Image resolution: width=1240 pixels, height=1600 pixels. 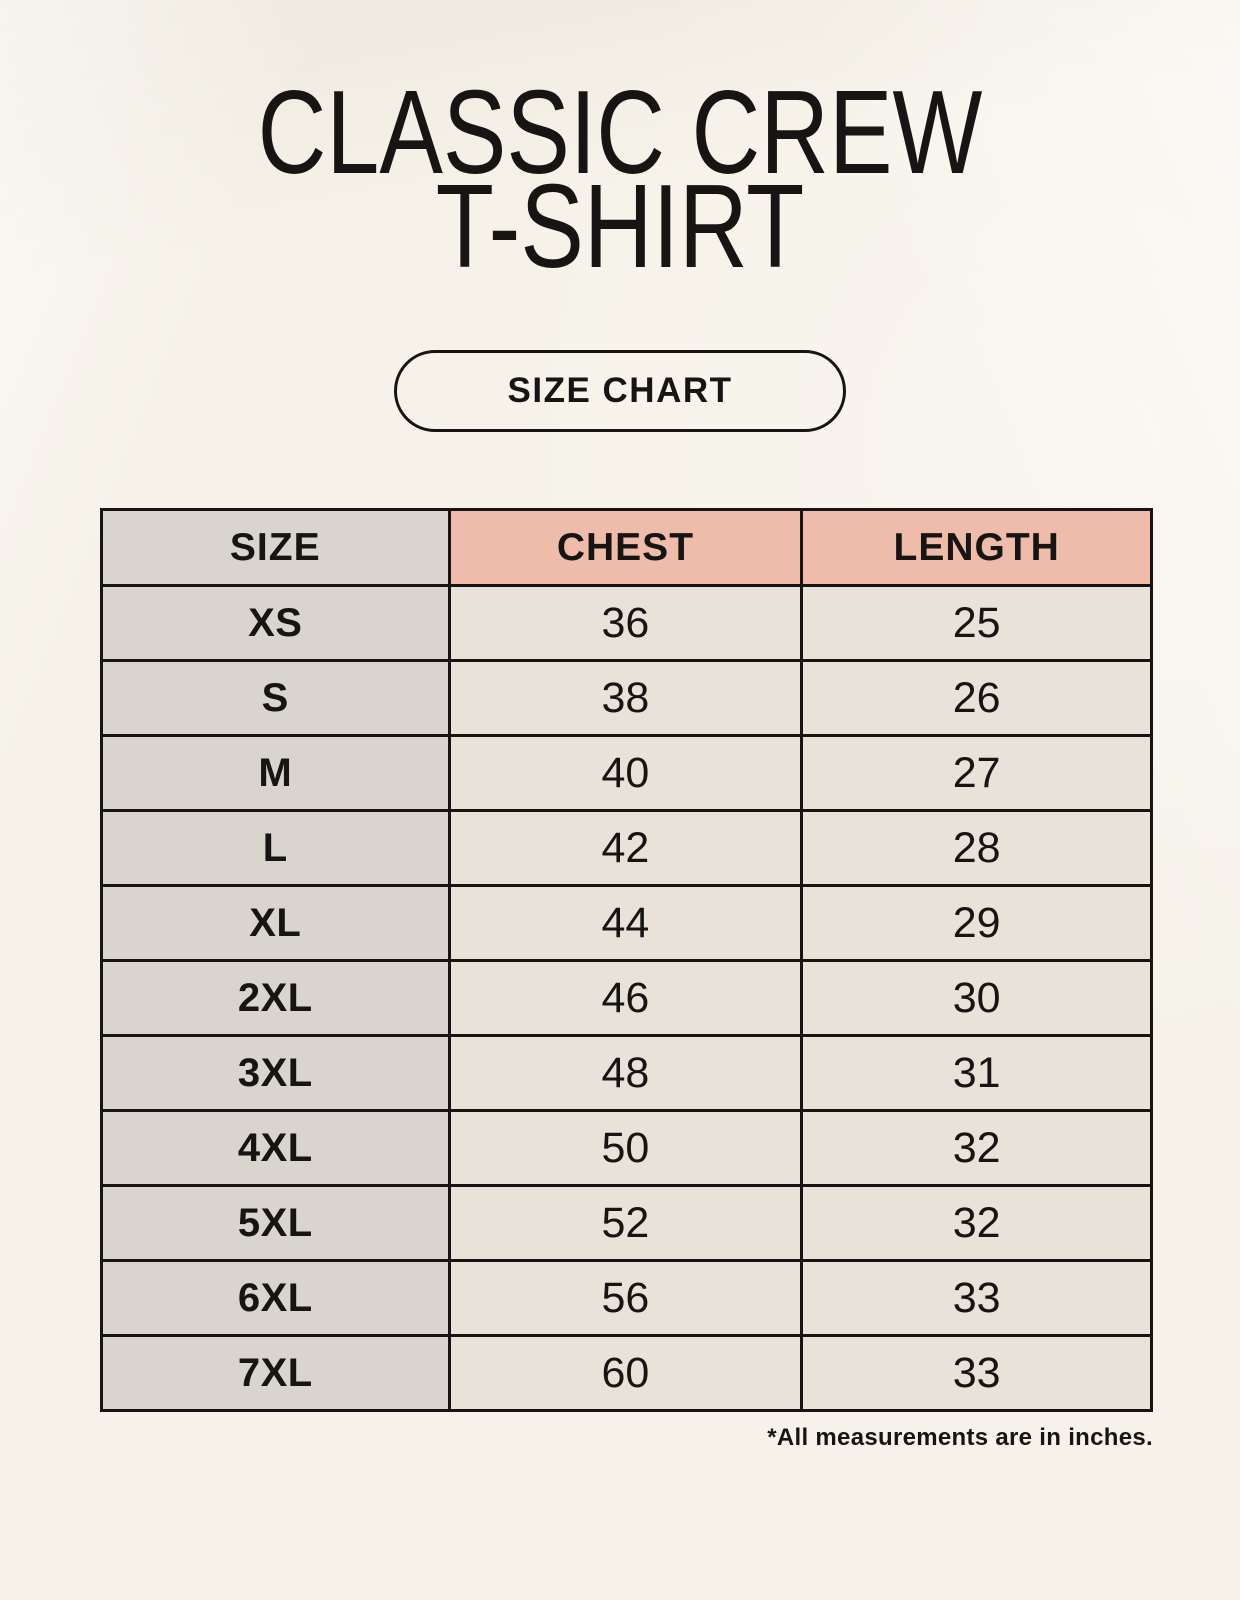 What do you see at coordinates (620, 132) in the screenshot?
I see `title-line-1: CLASSIC CREW` at bounding box center [620, 132].